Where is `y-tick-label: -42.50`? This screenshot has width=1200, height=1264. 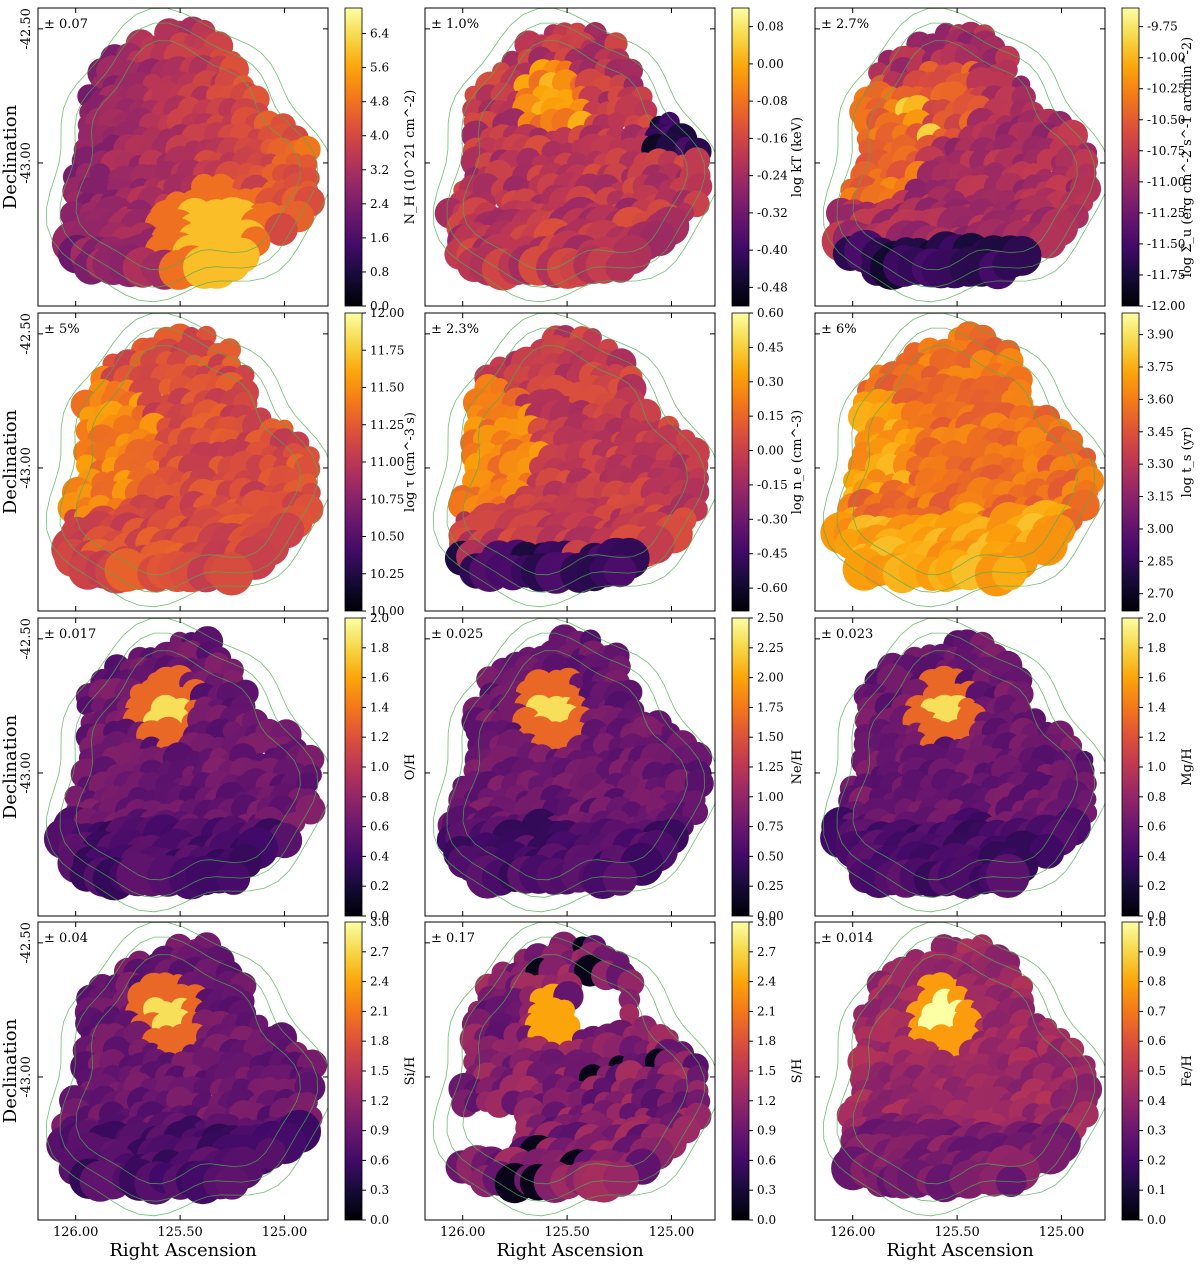 y-tick-label: -42.50 is located at coordinates (26, 334).